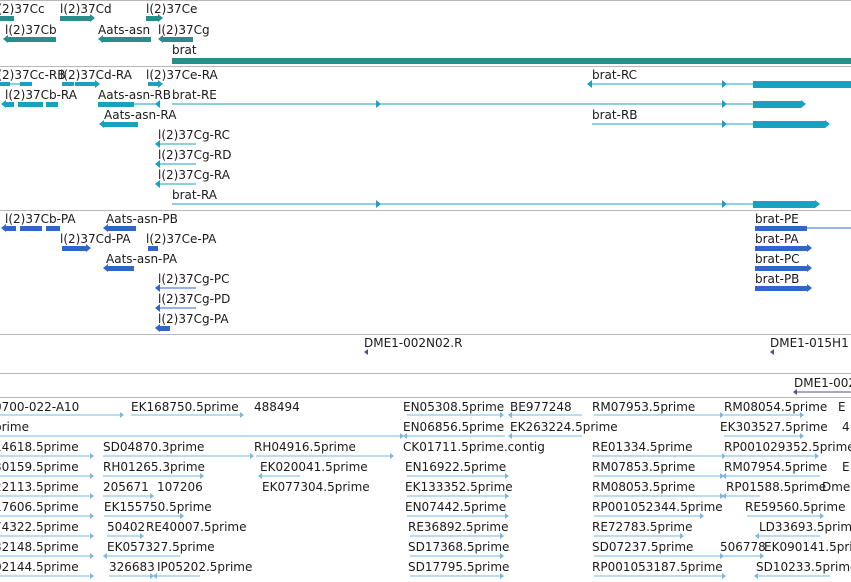  What do you see at coordinates (134, 95) in the screenshot?
I see `transcript-feature-label: Aats-asn-RB` at bounding box center [134, 95].